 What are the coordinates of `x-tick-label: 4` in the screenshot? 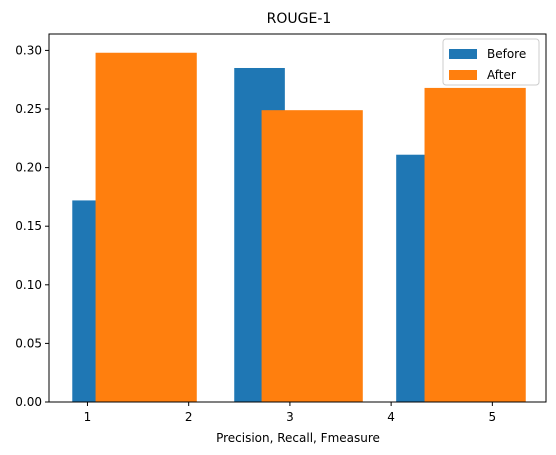 It's located at (391, 417).